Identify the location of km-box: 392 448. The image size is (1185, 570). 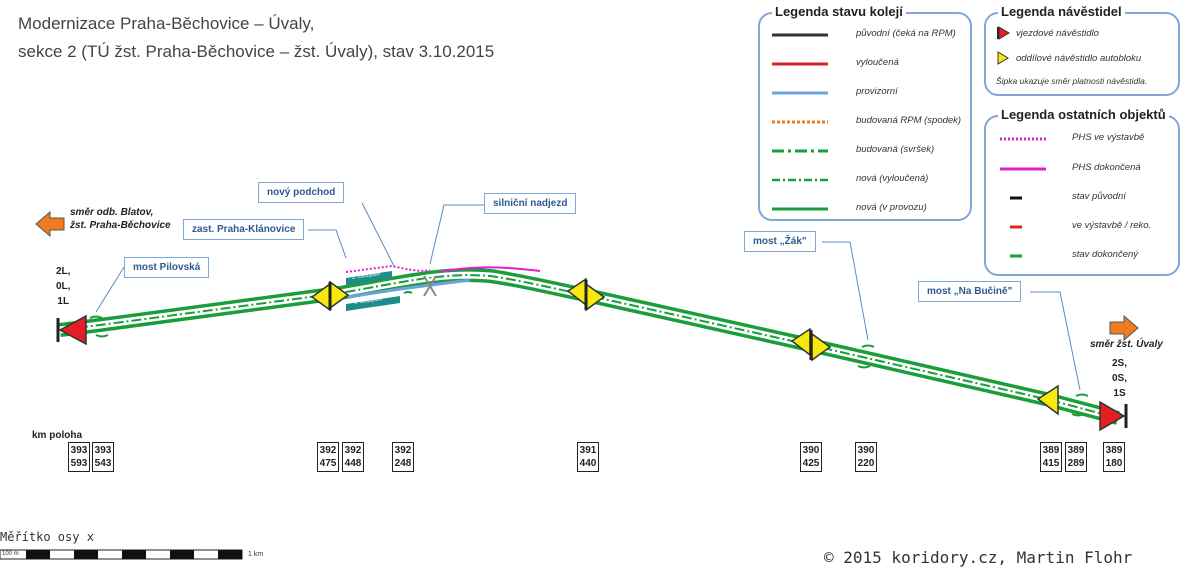
(353, 457).